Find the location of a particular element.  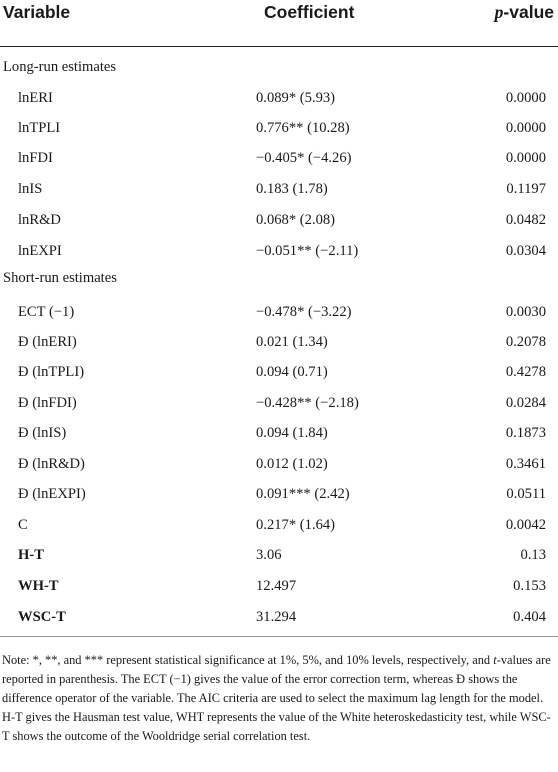

header-variable: Variable is located at coordinates (37, 12).